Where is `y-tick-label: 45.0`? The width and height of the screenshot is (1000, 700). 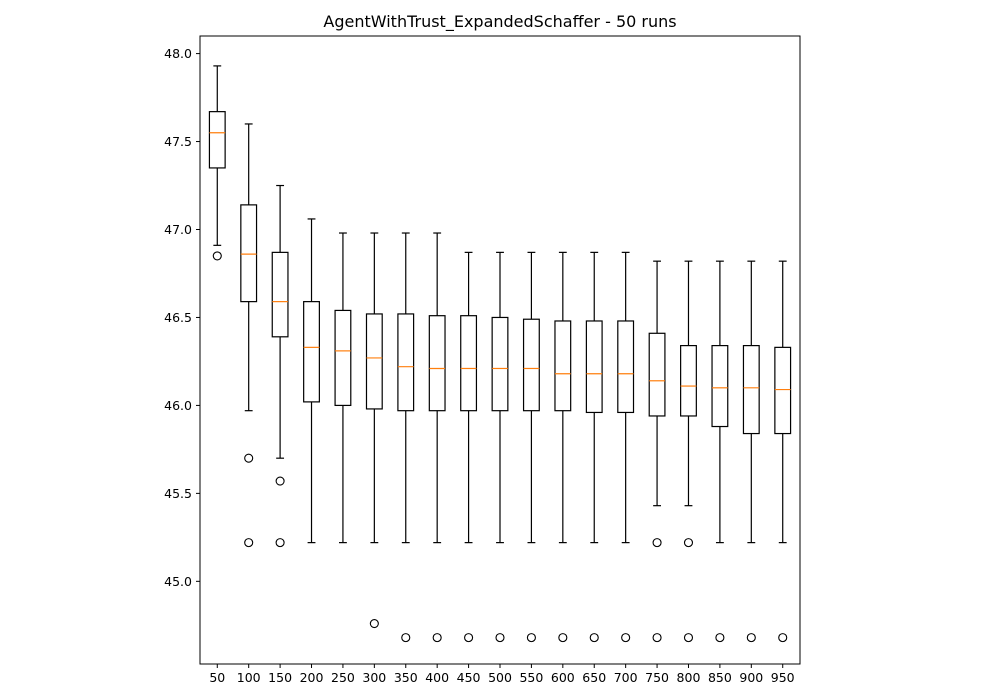 y-tick-label: 45.0 is located at coordinates (178, 581).